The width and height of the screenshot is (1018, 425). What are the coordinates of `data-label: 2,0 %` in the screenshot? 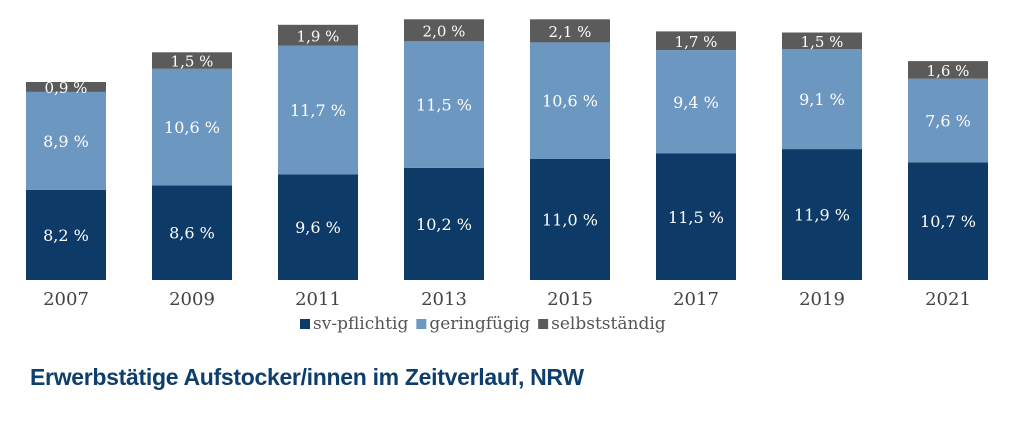 It's located at (444, 31).